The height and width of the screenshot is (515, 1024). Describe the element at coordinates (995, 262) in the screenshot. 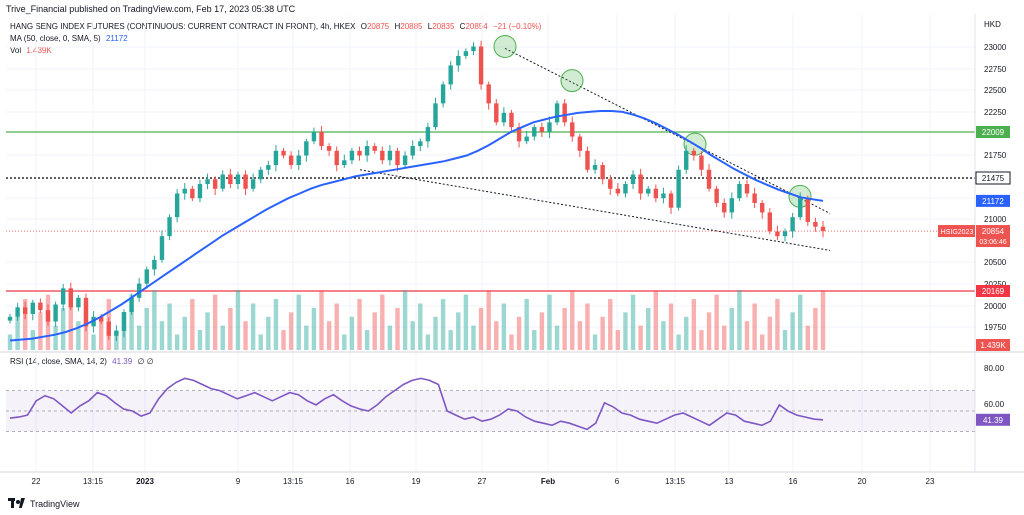

I see `price-tick-label: 20500` at that location.